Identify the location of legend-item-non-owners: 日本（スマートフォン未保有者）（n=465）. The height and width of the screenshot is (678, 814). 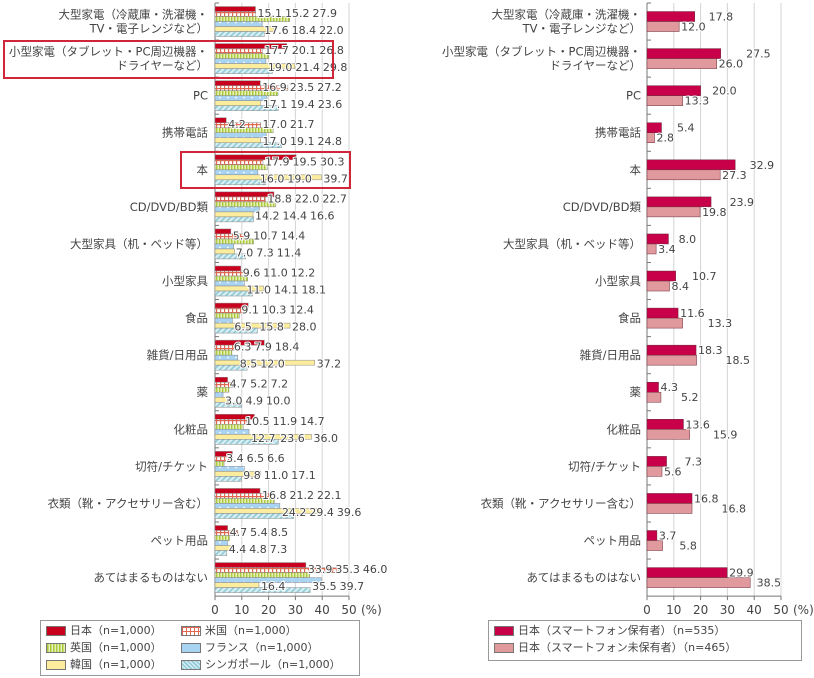
(615, 647).